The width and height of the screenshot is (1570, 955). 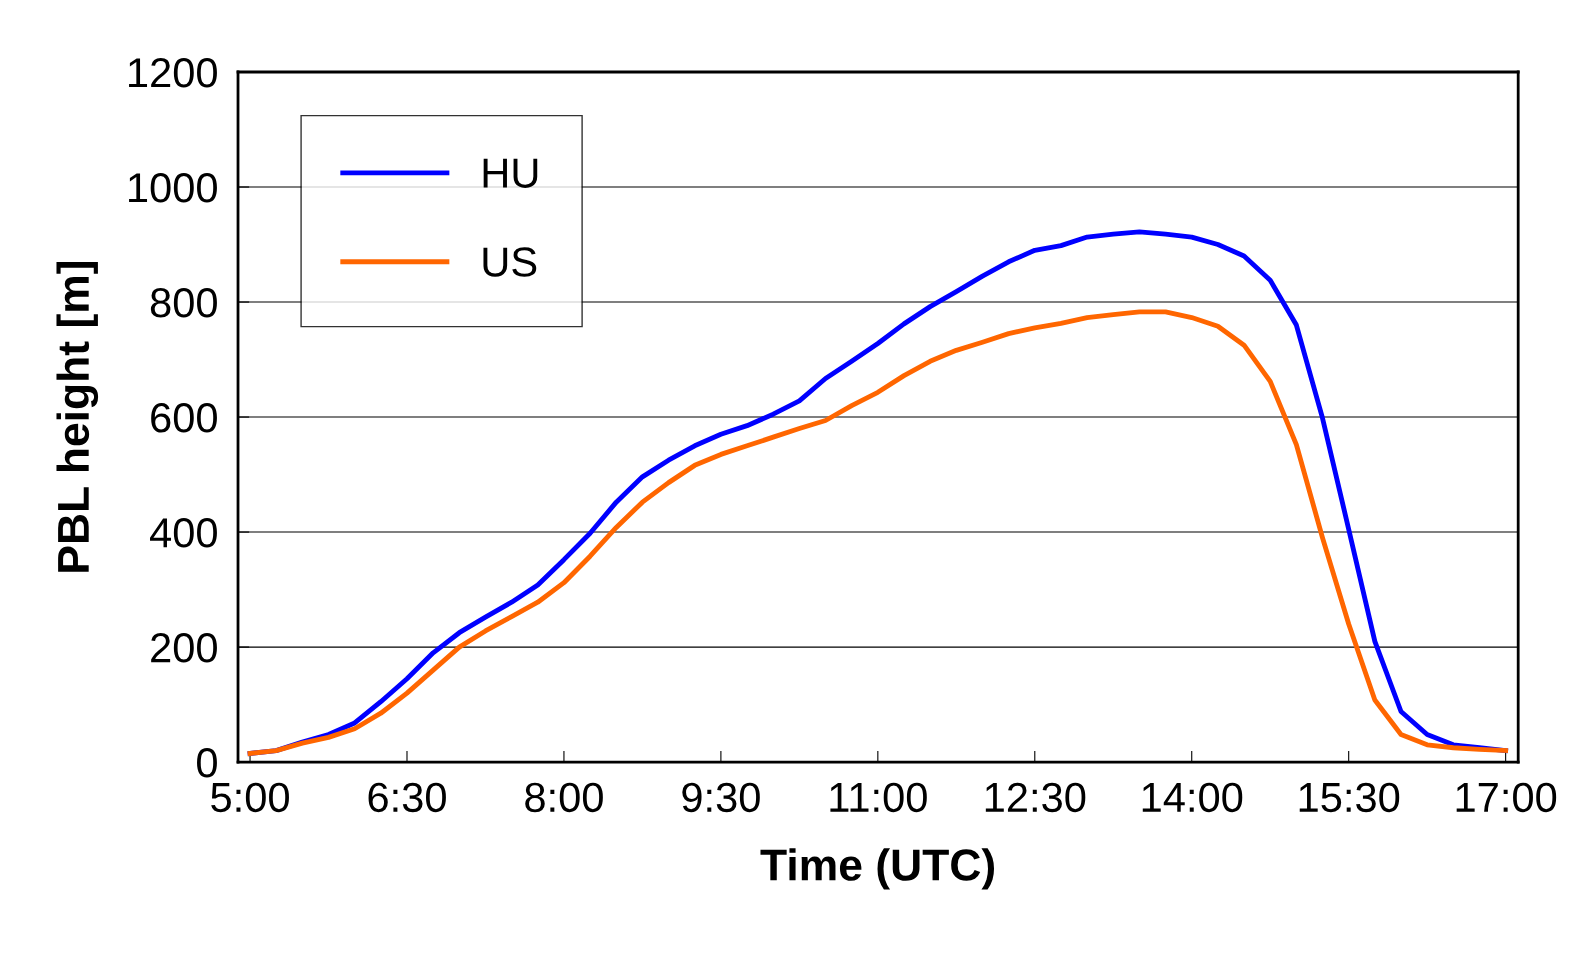 I want to click on x-tick-label: 9:30, so click(x=721, y=797).